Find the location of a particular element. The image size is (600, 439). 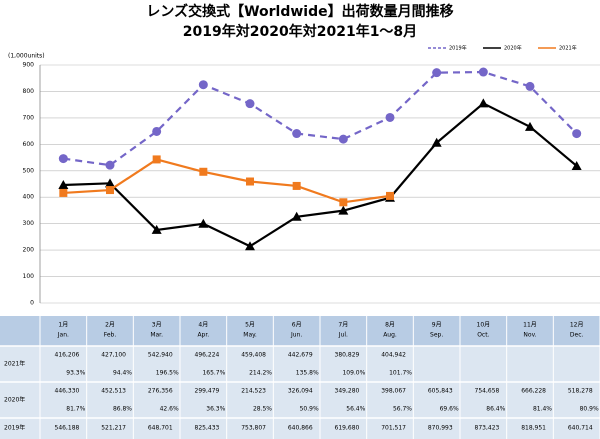

table-value: 518,278 is located at coordinates (580, 391).